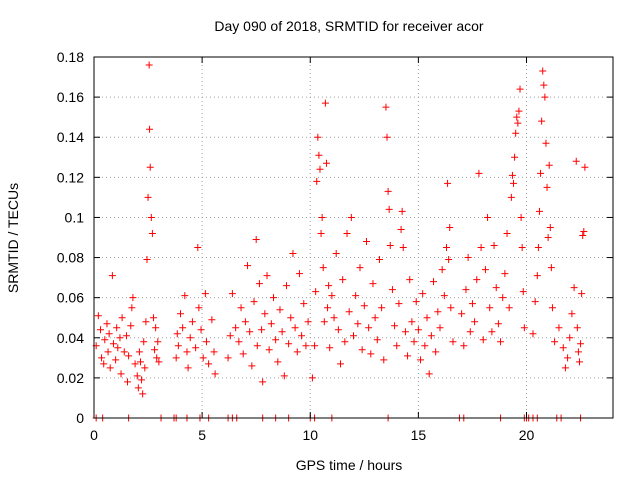  Describe the element at coordinates (70, 177) in the screenshot. I see `y-tick-label: 0.12` at that location.